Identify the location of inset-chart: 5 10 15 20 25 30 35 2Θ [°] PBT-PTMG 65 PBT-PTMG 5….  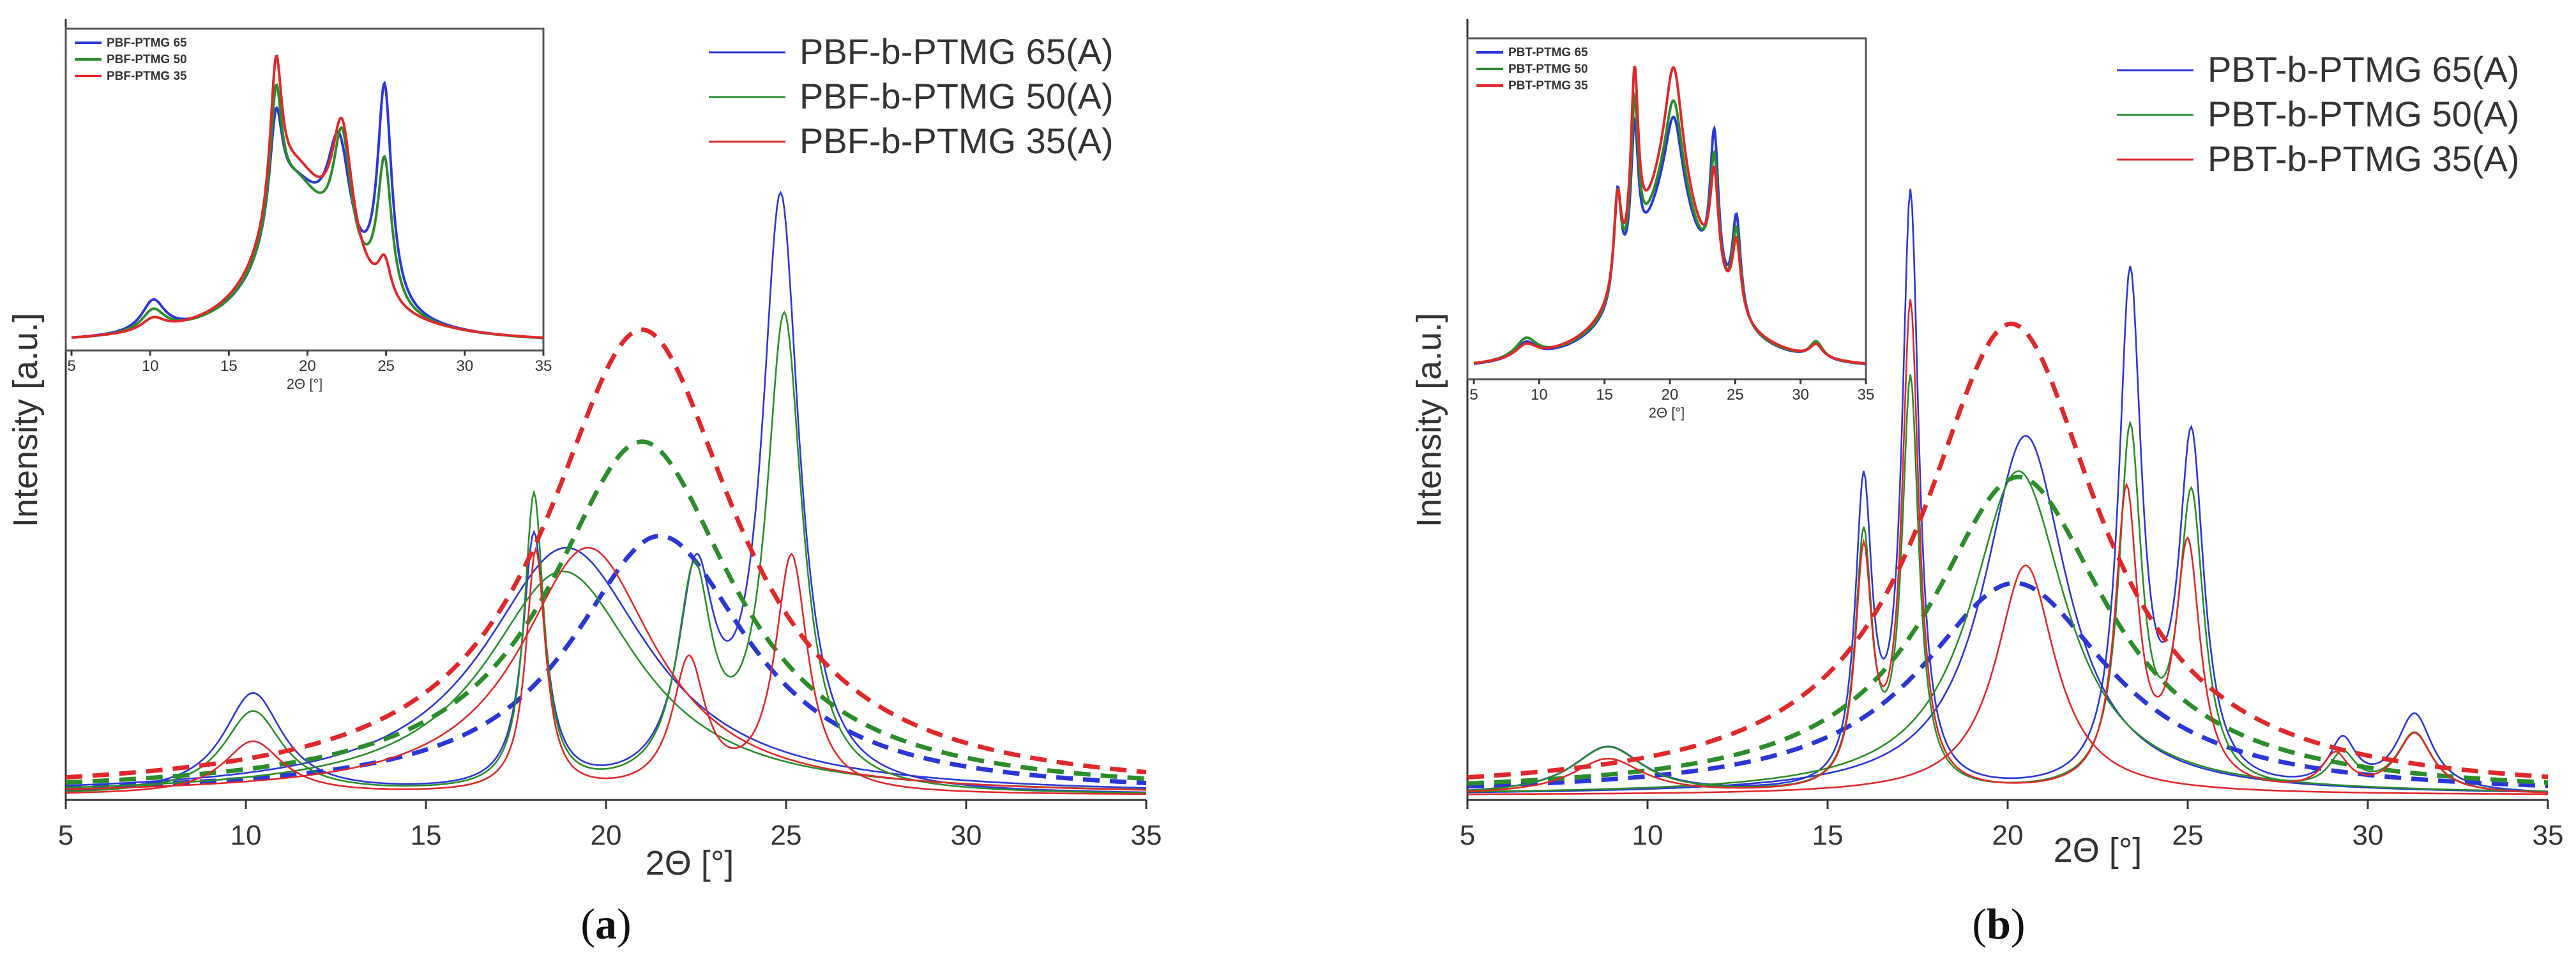
(1670, 229).